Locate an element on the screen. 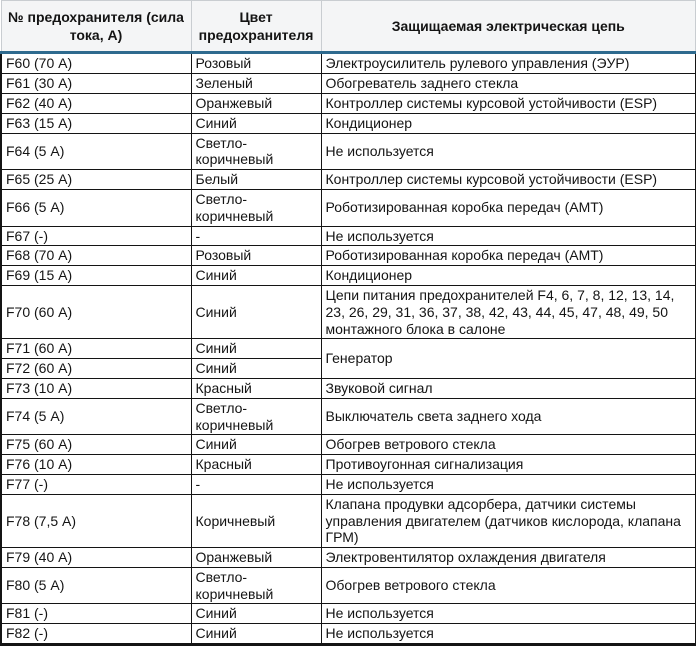 This screenshot has width=696, height=646. table-row: F82 (-) Синий Не используется is located at coordinates (348, 634).